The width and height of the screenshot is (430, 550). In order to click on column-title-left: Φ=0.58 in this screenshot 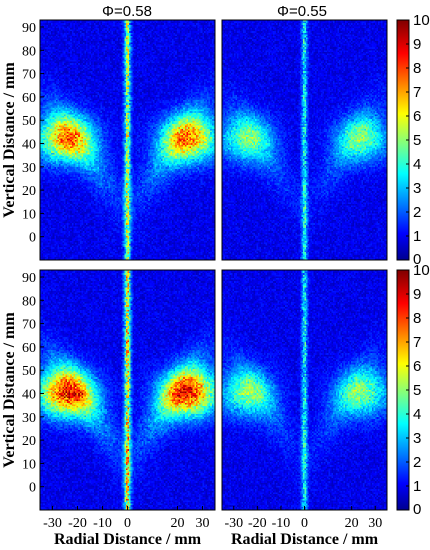, I will do `click(127, 11)`.